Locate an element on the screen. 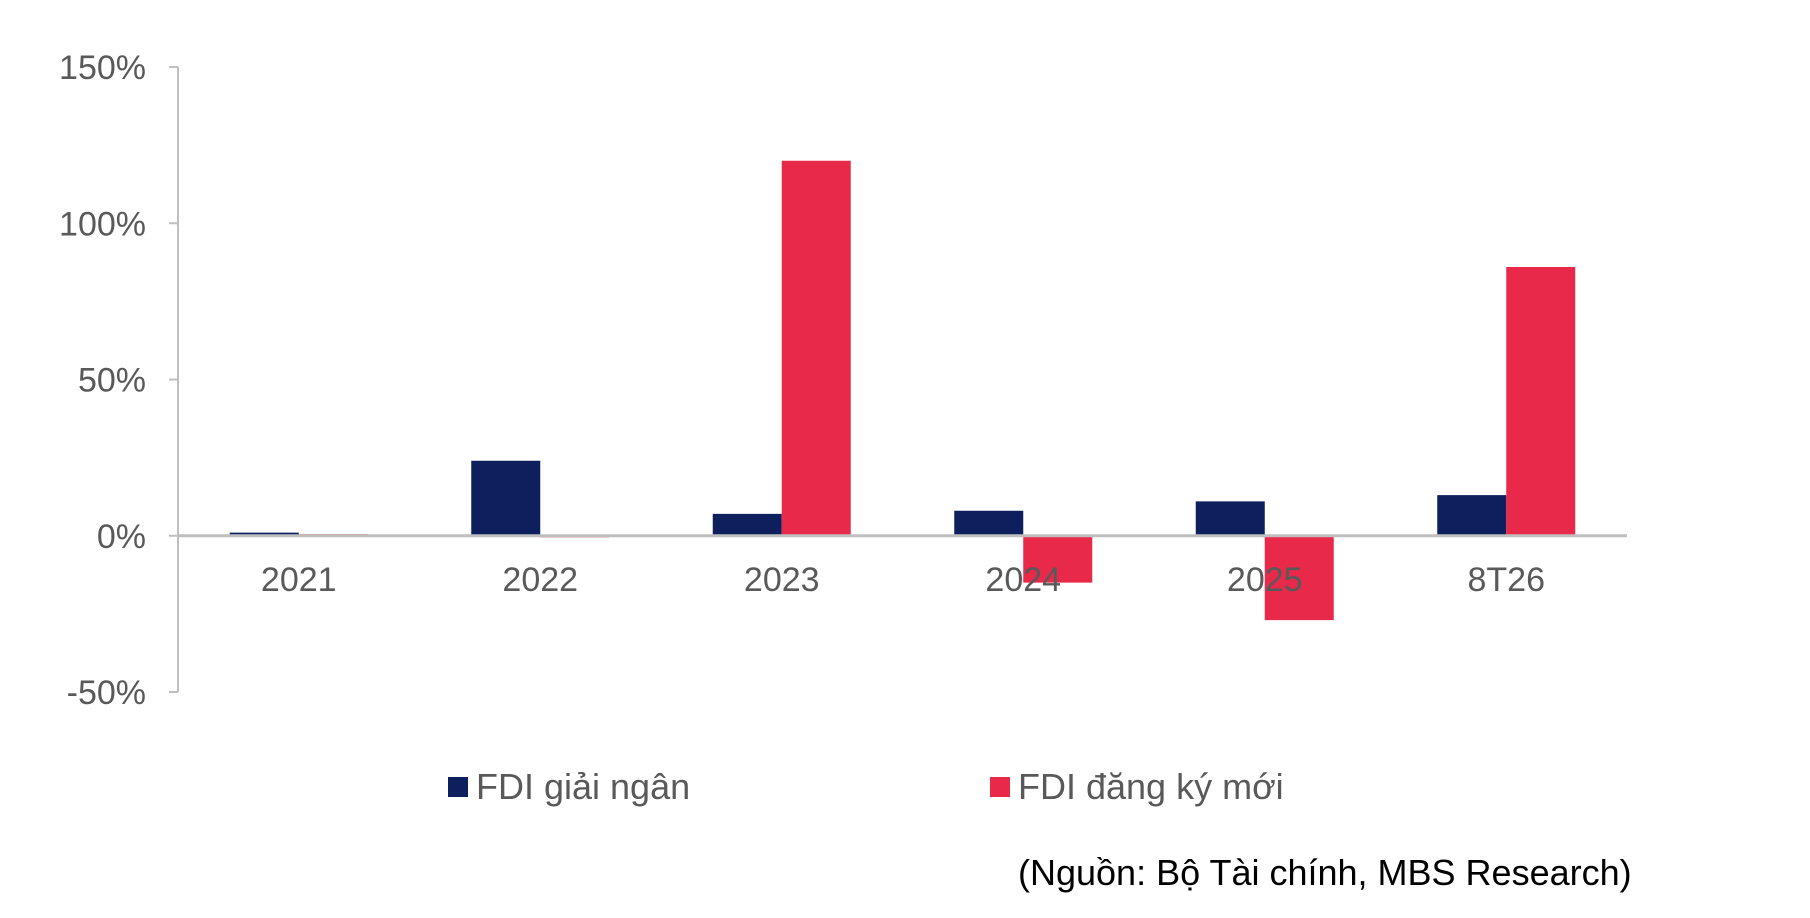 The image size is (1810, 918). x-tick-label: 2021 is located at coordinates (299, 580).